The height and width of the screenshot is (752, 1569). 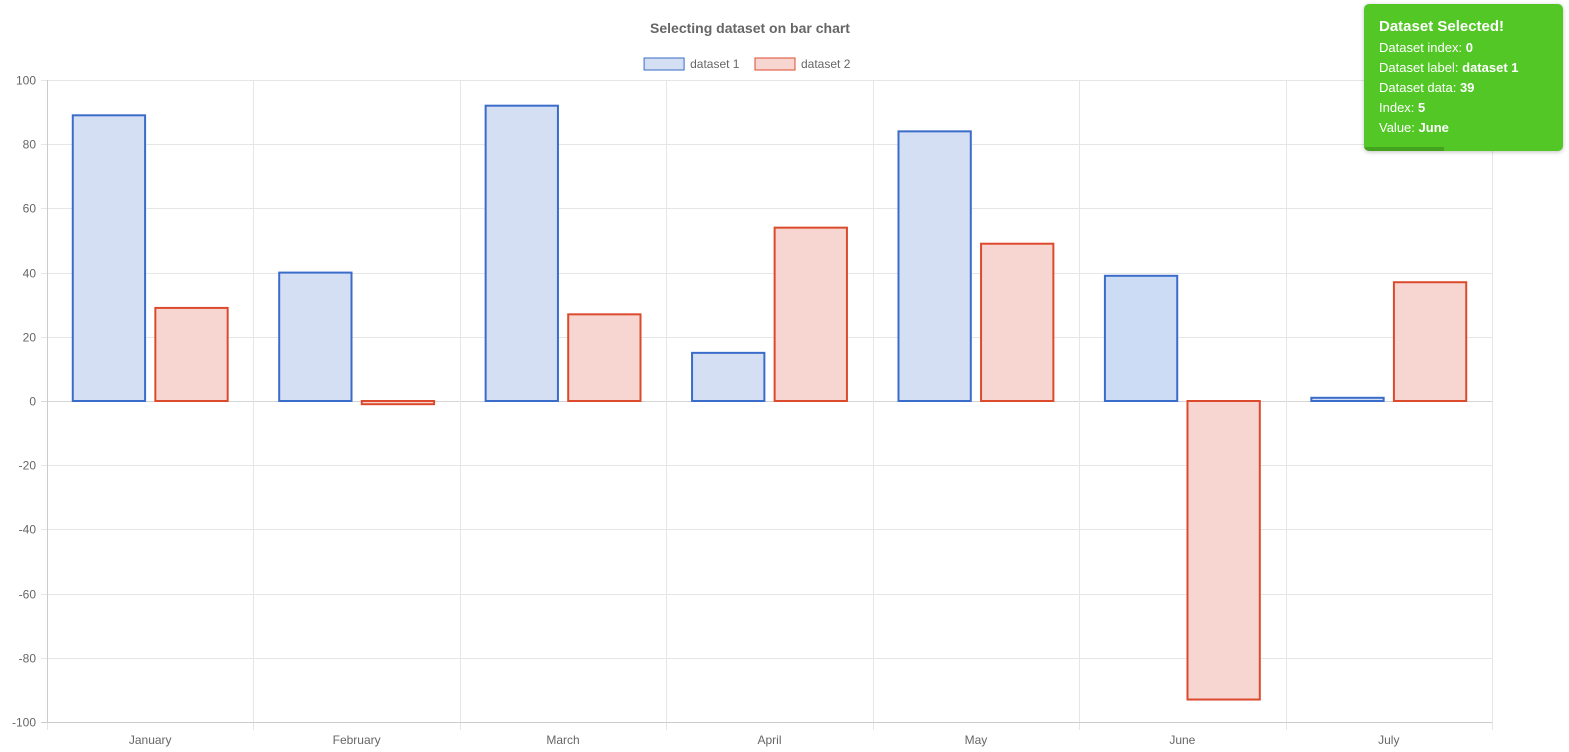 I want to click on y-tick-label: 0, so click(x=32, y=402).